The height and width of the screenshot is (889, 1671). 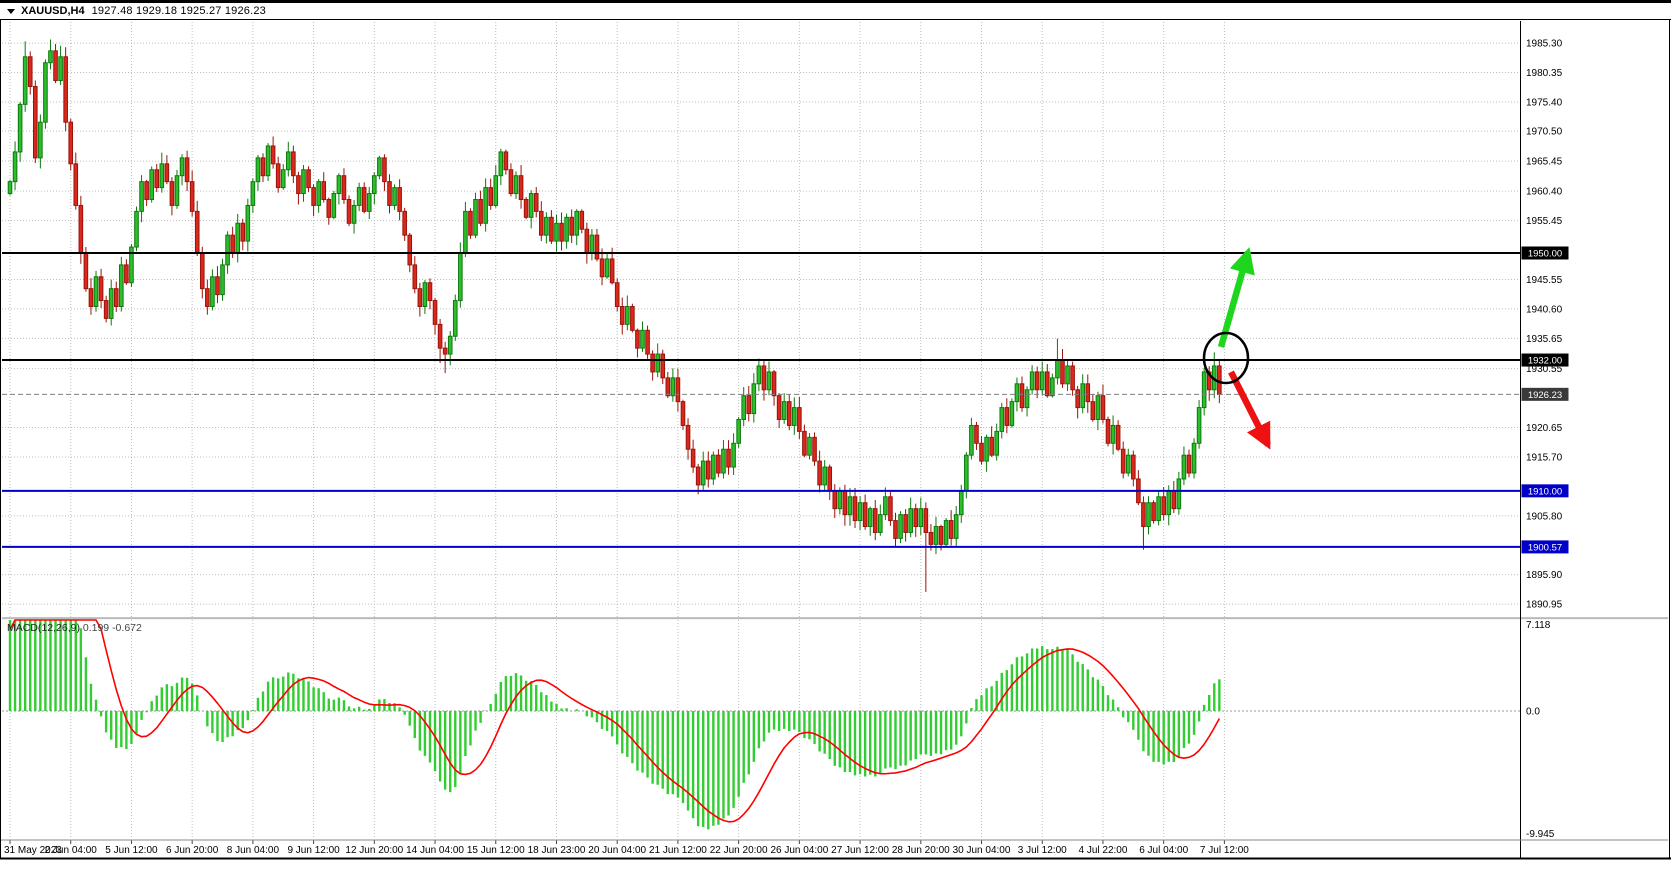 What do you see at coordinates (1236, 297) in the screenshot?
I see `bullish-arrow` at bounding box center [1236, 297].